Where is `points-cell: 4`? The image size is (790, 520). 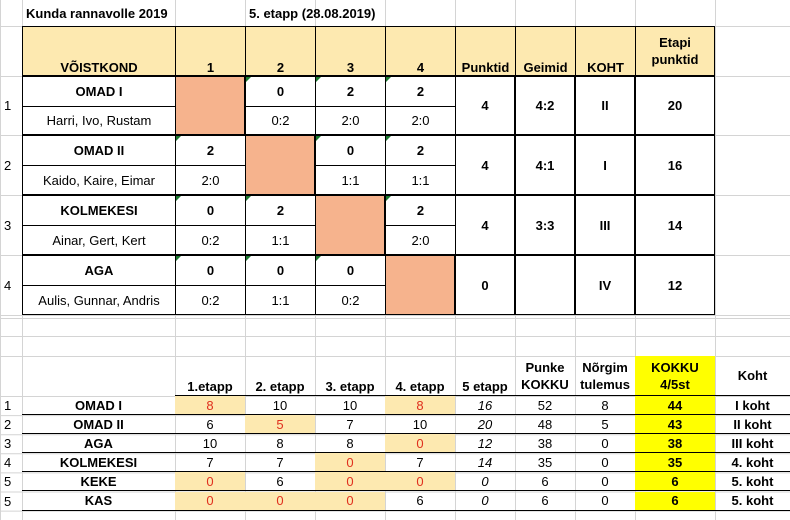 points-cell: 4 is located at coordinates (485, 225).